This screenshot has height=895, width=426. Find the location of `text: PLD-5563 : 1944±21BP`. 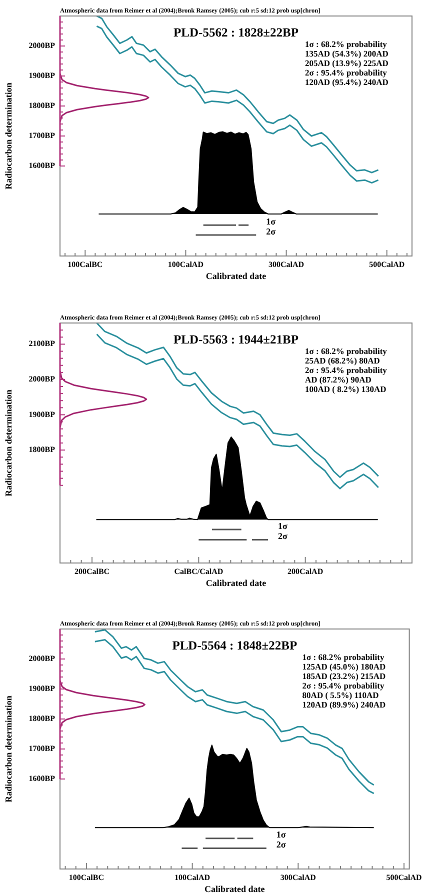

text: PLD-5563 : 1944±21BP is located at coordinates (236, 339).